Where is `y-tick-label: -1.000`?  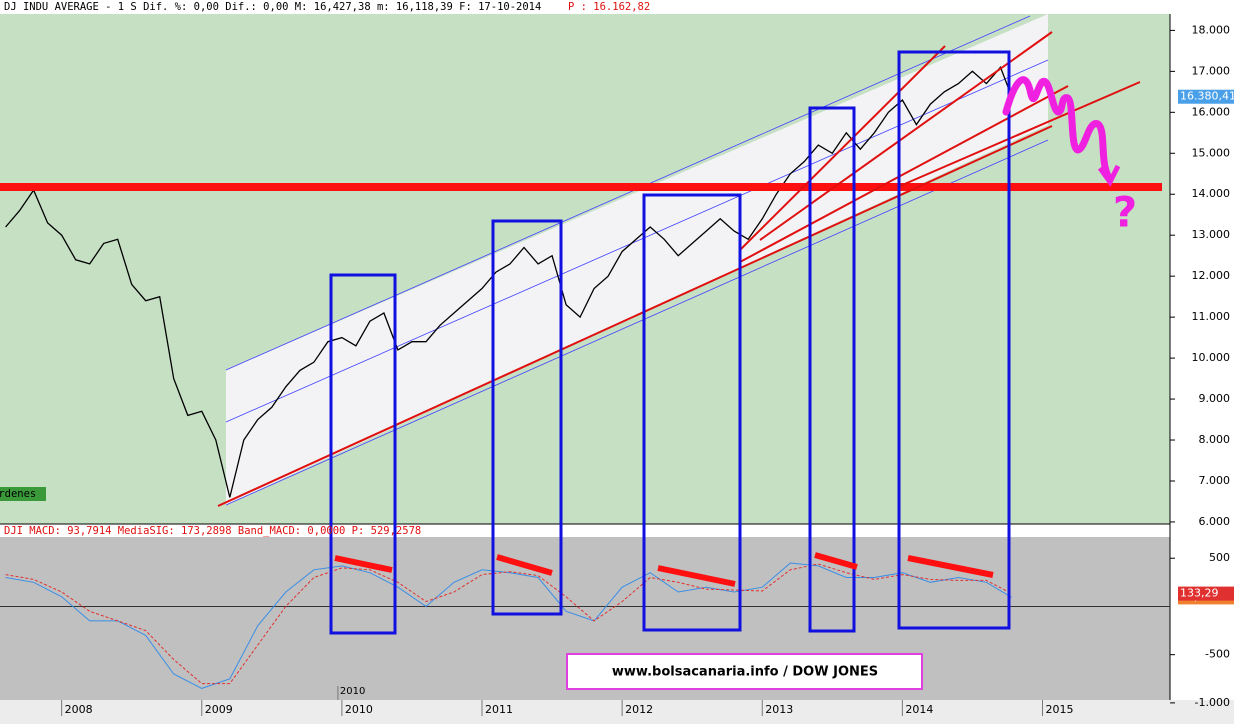
y-tick-label: -1.000 is located at coordinates (1212, 702).